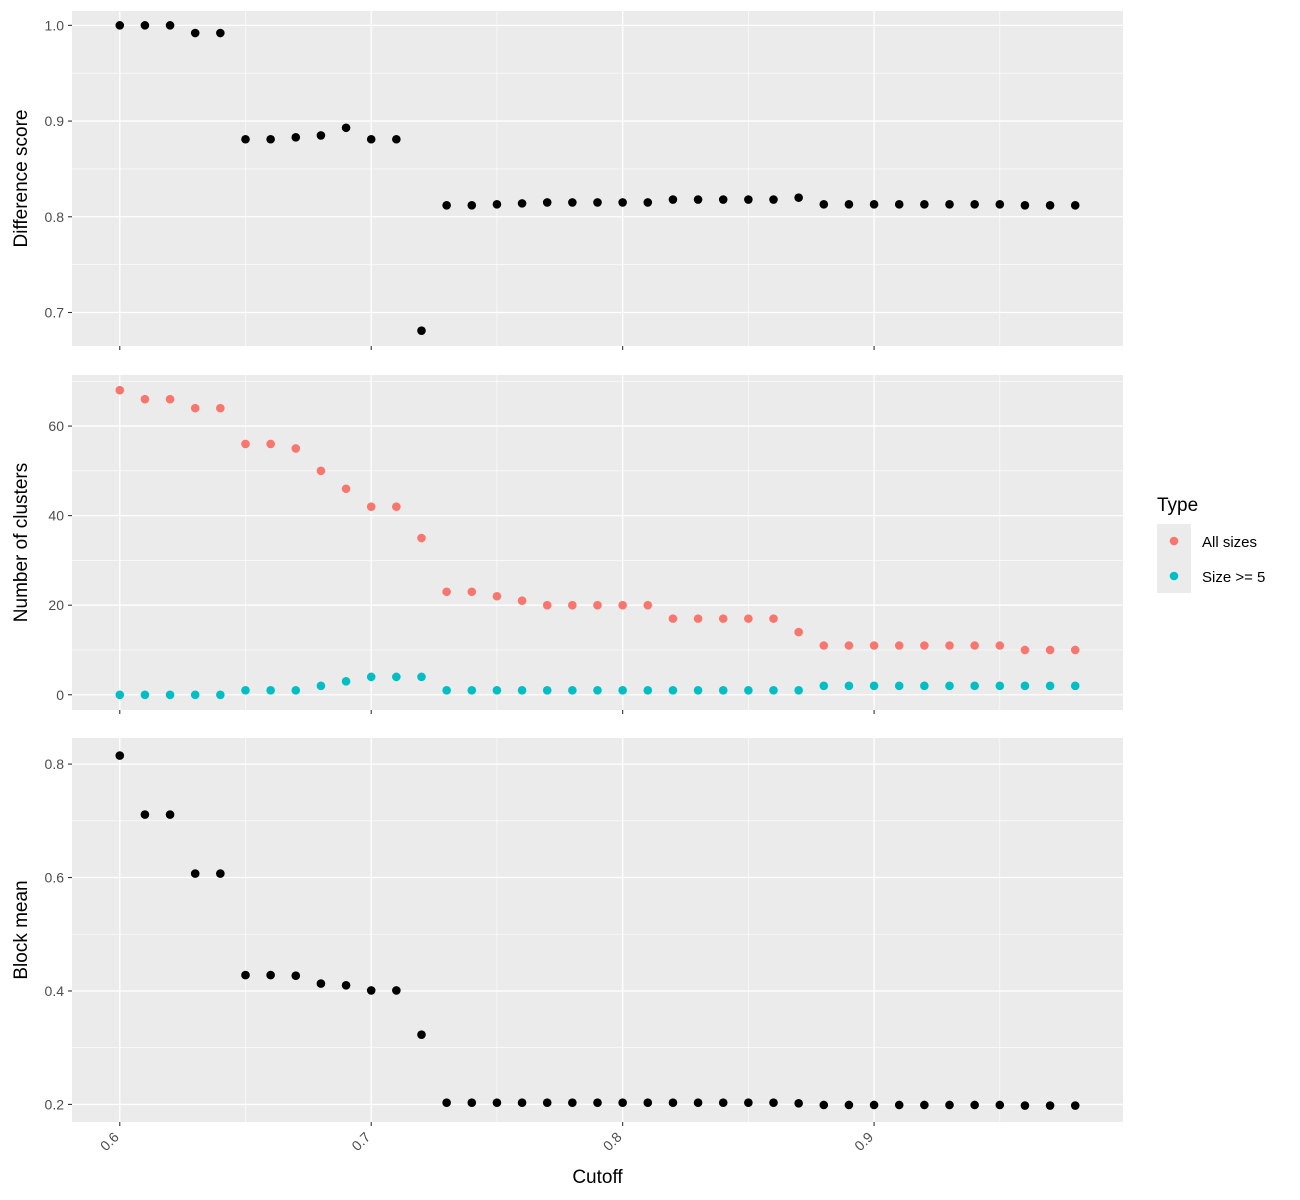  I want to click on legend-label-size-ge-5: Size >= 5, so click(1233, 577).